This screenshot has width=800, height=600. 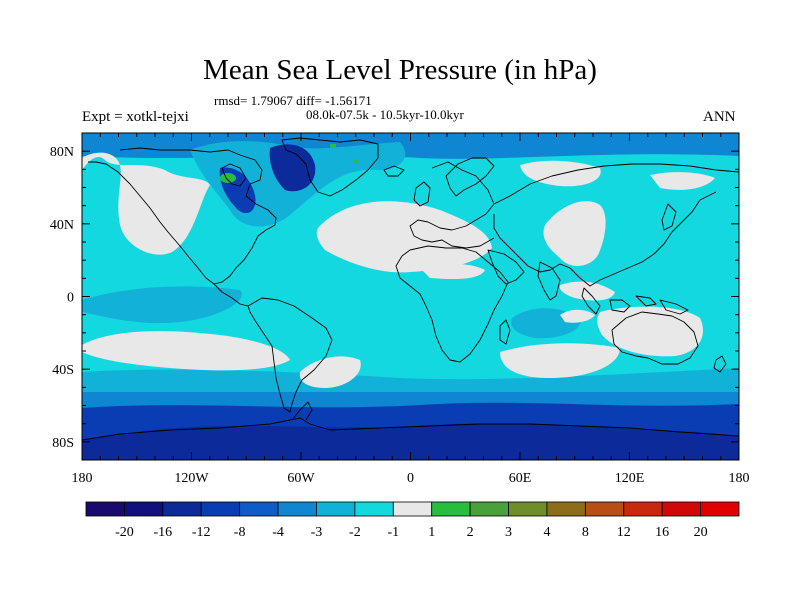 What do you see at coordinates (411, 532) in the screenshot?
I see `colorbar-labels: -20 -16 -12 -8 -4 -3 -2 -1 1 2 3 4 8 12 16 20` at bounding box center [411, 532].